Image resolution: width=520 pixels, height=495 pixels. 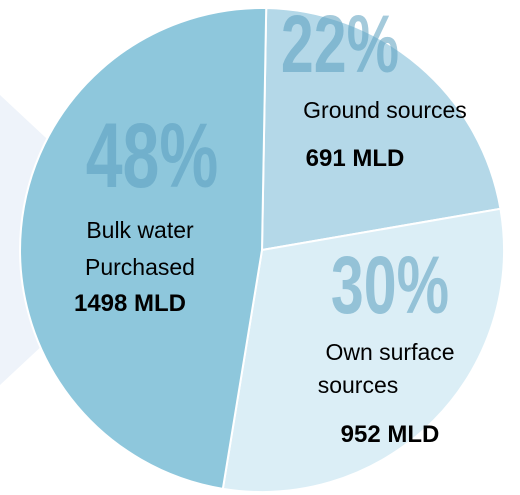 I want to click on slice-label-own-surface-sources: sources, so click(x=358, y=385).